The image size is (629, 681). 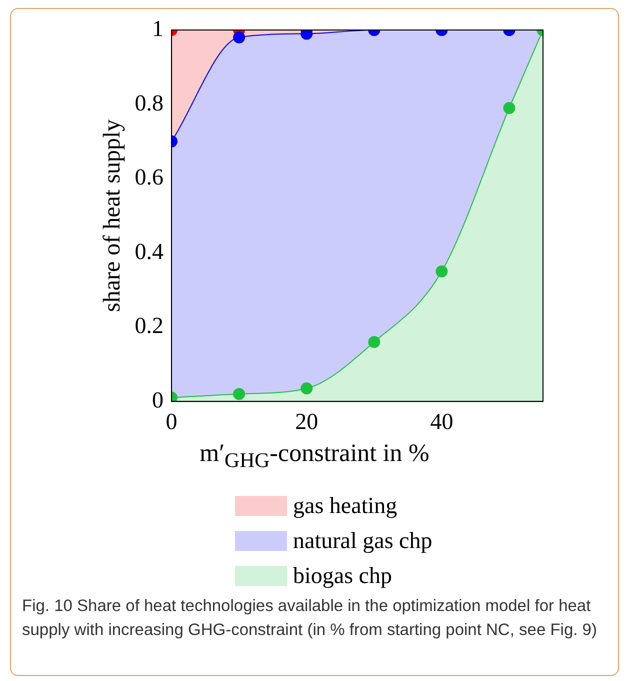 What do you see at coordinates (362, 541) in the screenshot?
I see `legend-label: natural gas chp` at bounding box center [362, 541].